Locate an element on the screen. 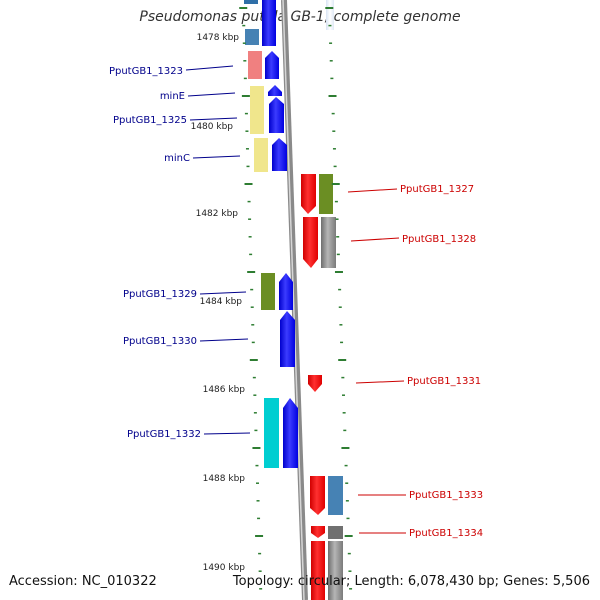 The image size is (600, 600). kbp-label-1484: 1484 kbp is located at coordinates (221, 302).